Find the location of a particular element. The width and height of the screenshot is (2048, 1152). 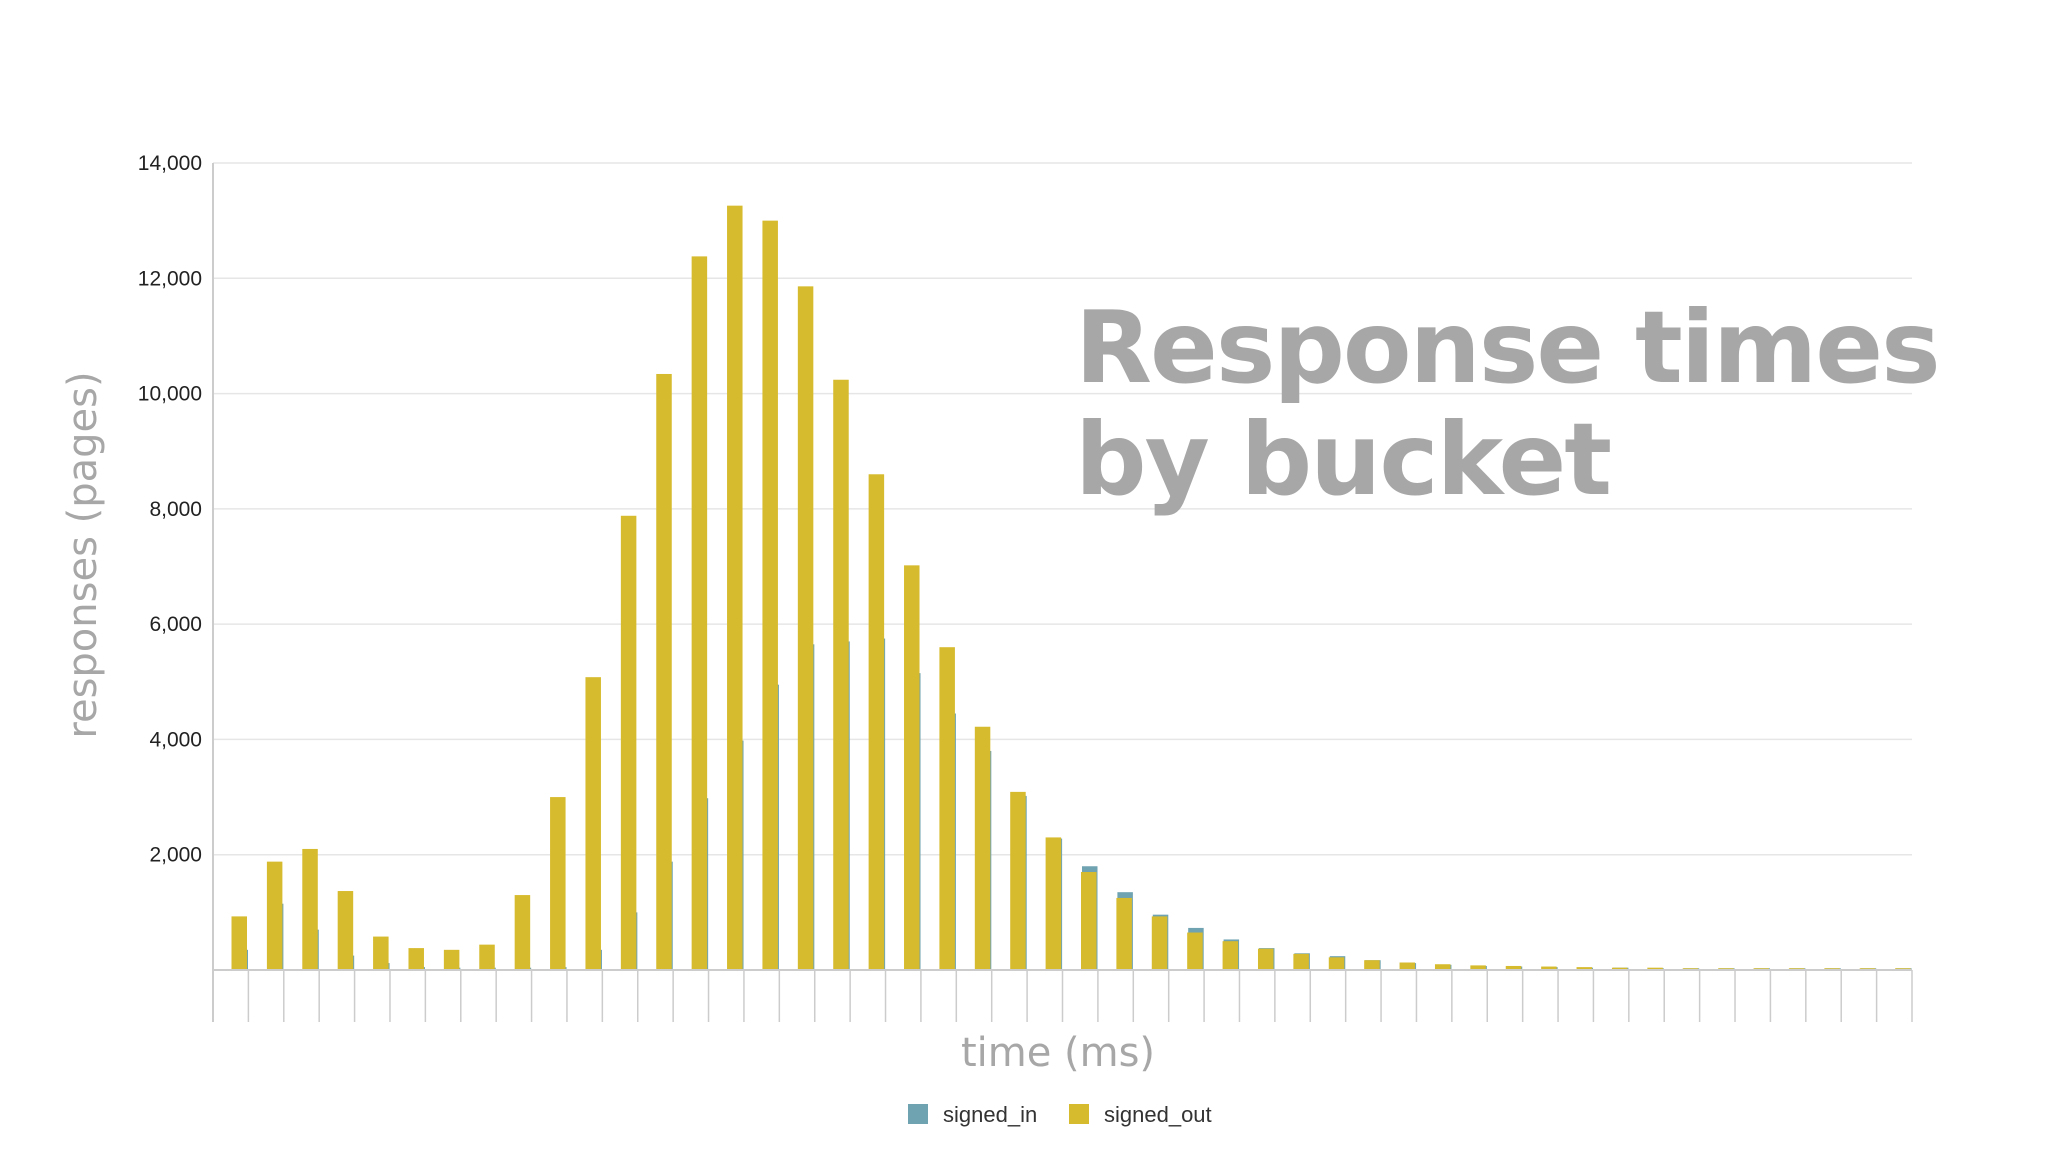

y-tick-label: 6,000 is located at coordinates (175, 624).